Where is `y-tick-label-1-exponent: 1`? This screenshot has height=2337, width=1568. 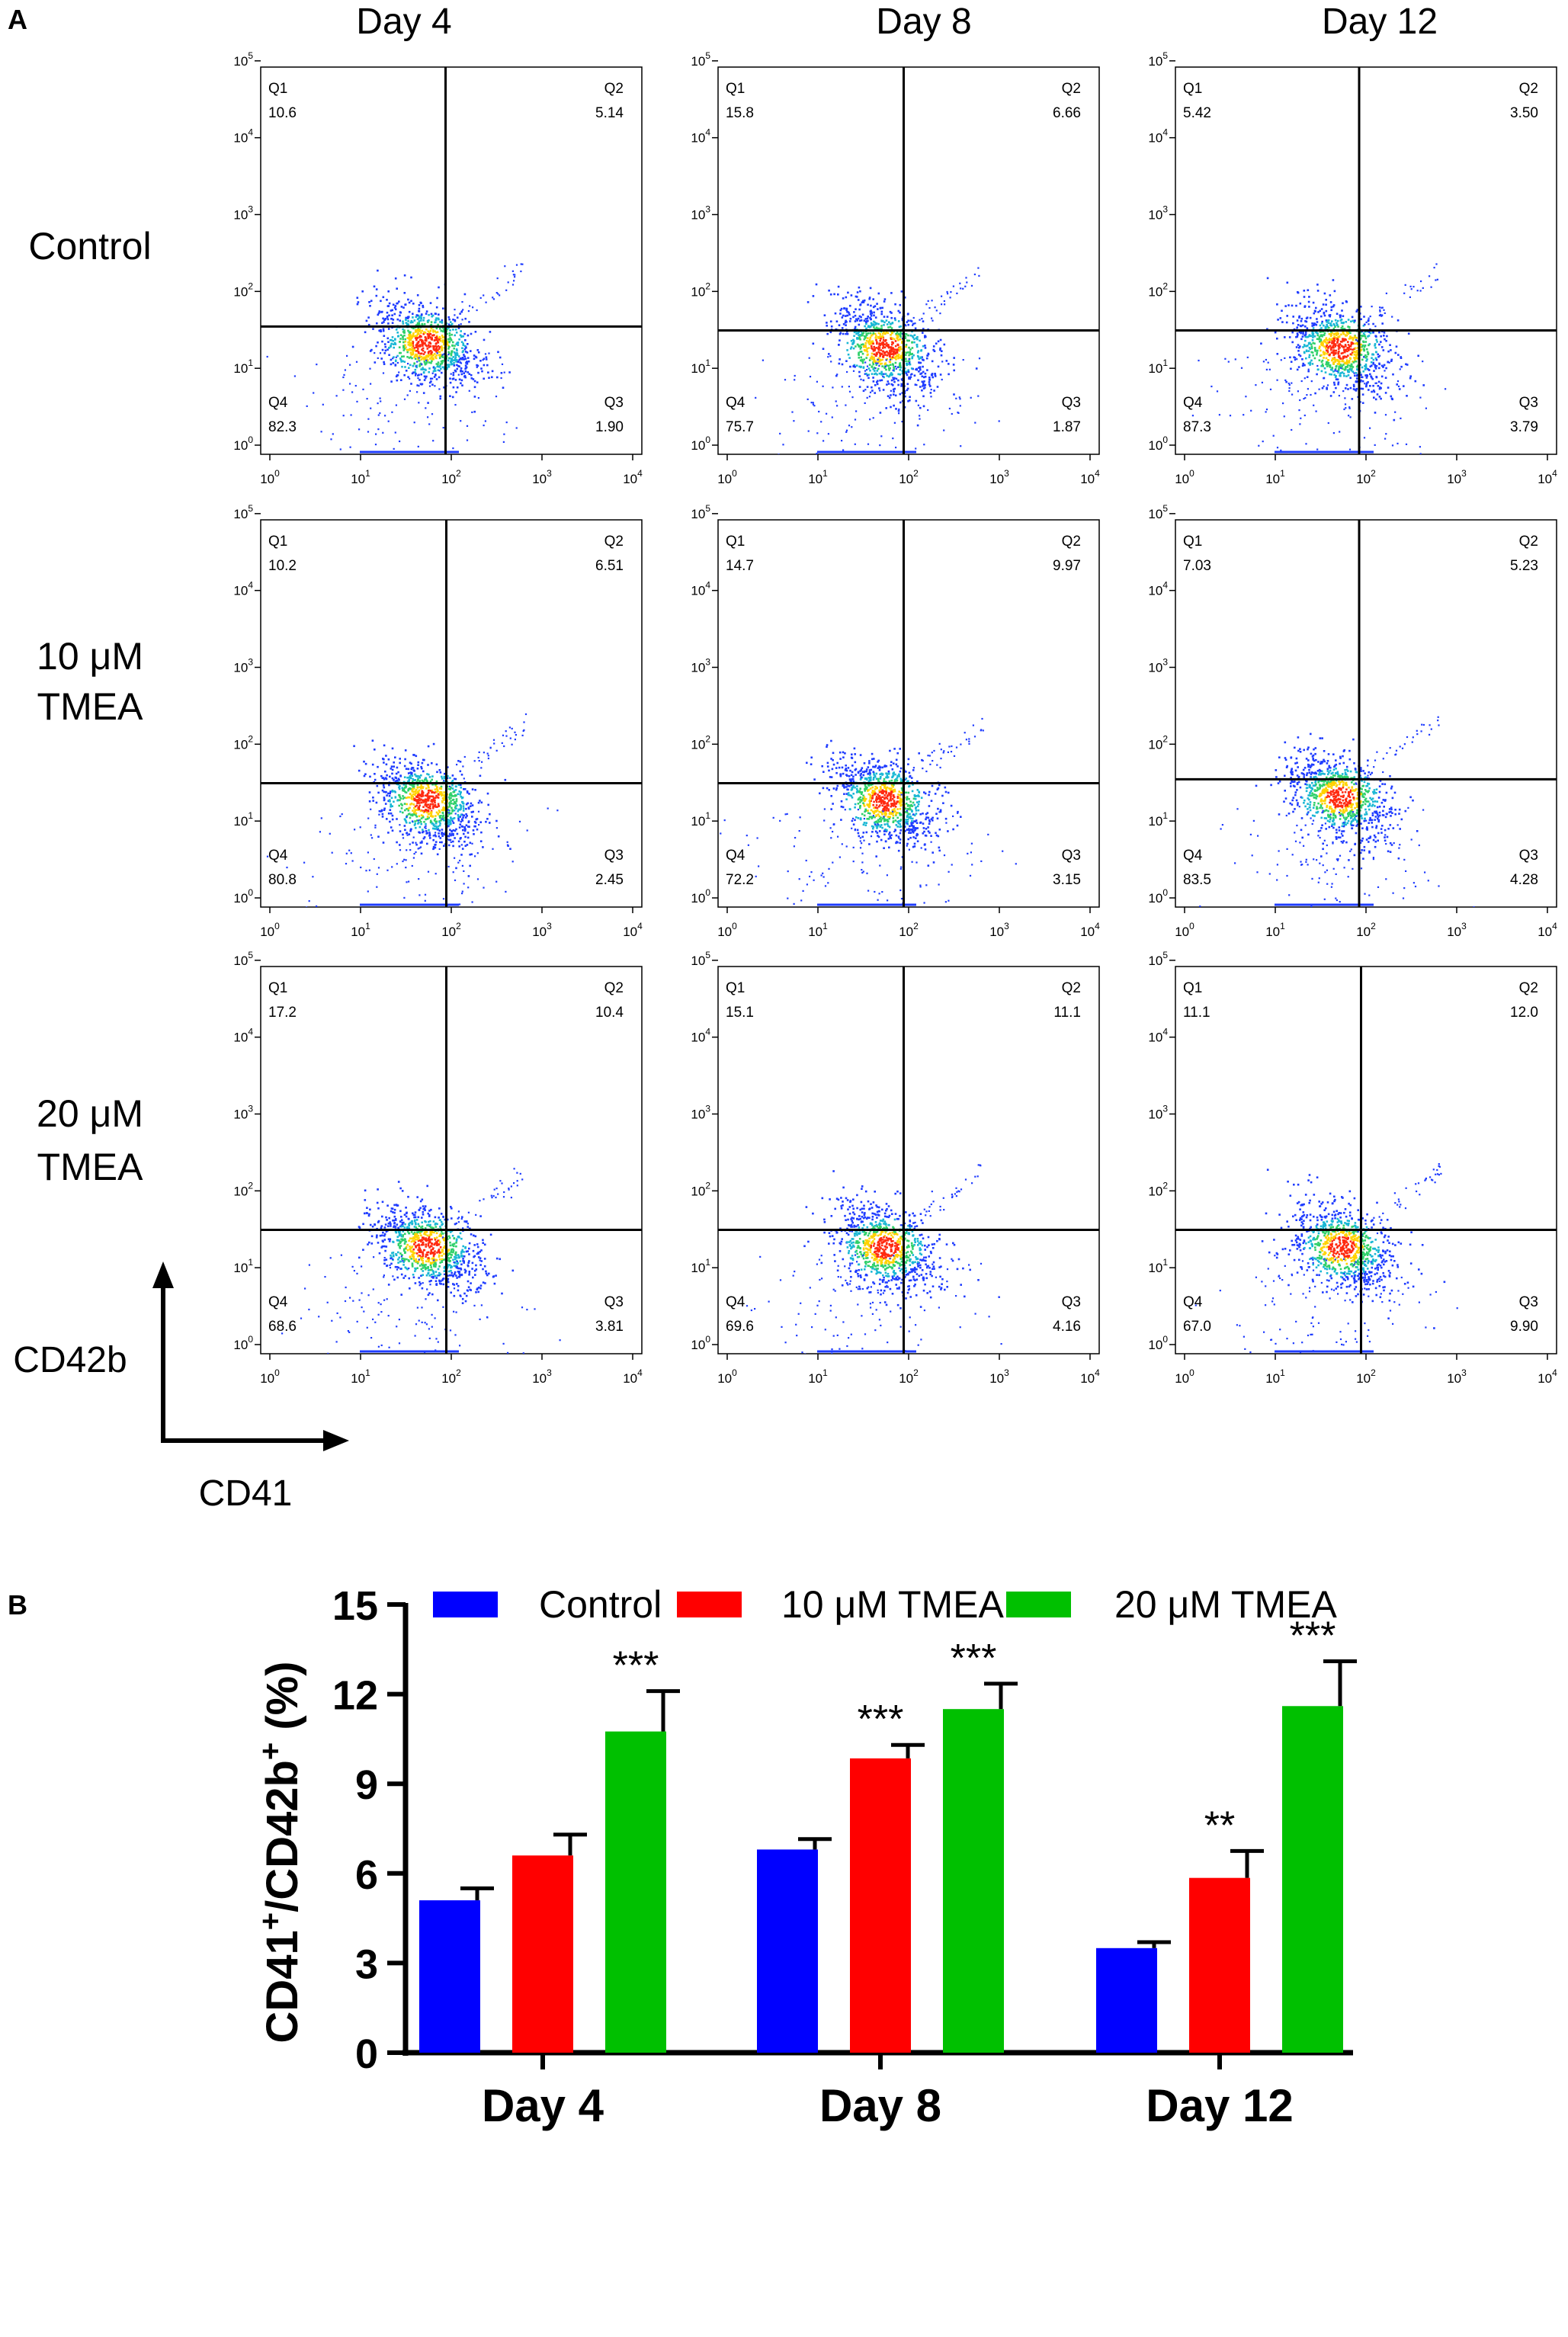 y-tick-label-1-exponent: 1 is located at coordinates (250, 362).